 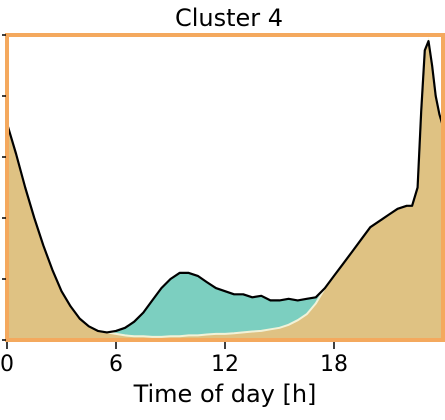 I want to click on x-tick-label: 6, so click(x=116, y=364).